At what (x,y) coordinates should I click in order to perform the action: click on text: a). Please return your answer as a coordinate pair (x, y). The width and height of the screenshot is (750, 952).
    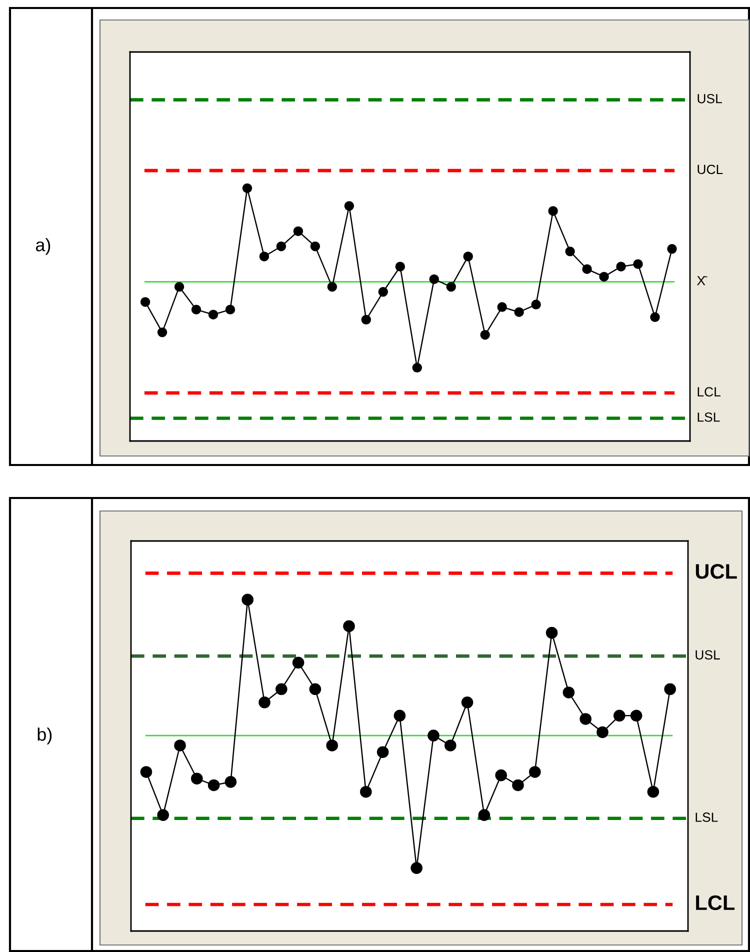
    Looking at the image, I should click on (43, 246).